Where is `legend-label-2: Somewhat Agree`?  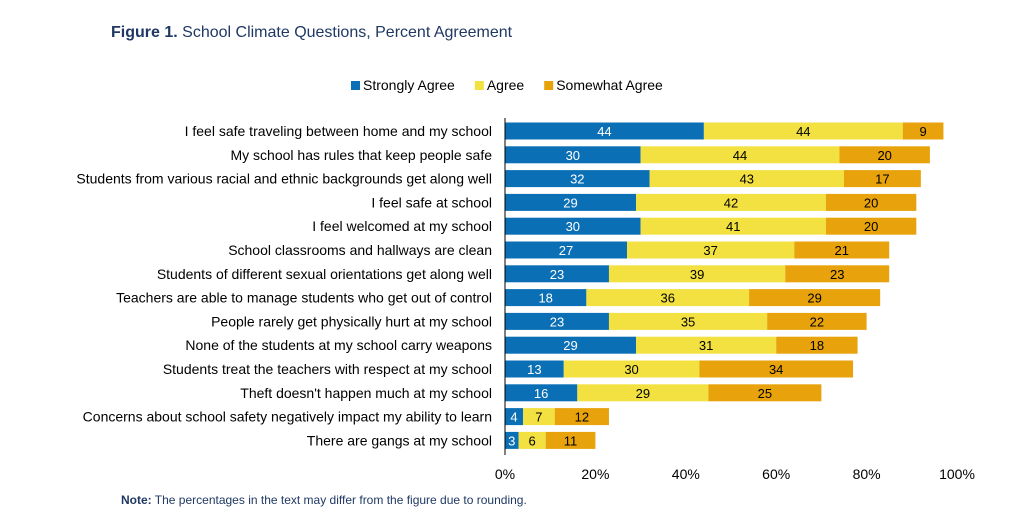 legend-label-2: Somewhat Agree is located at coordinates (609, 85).